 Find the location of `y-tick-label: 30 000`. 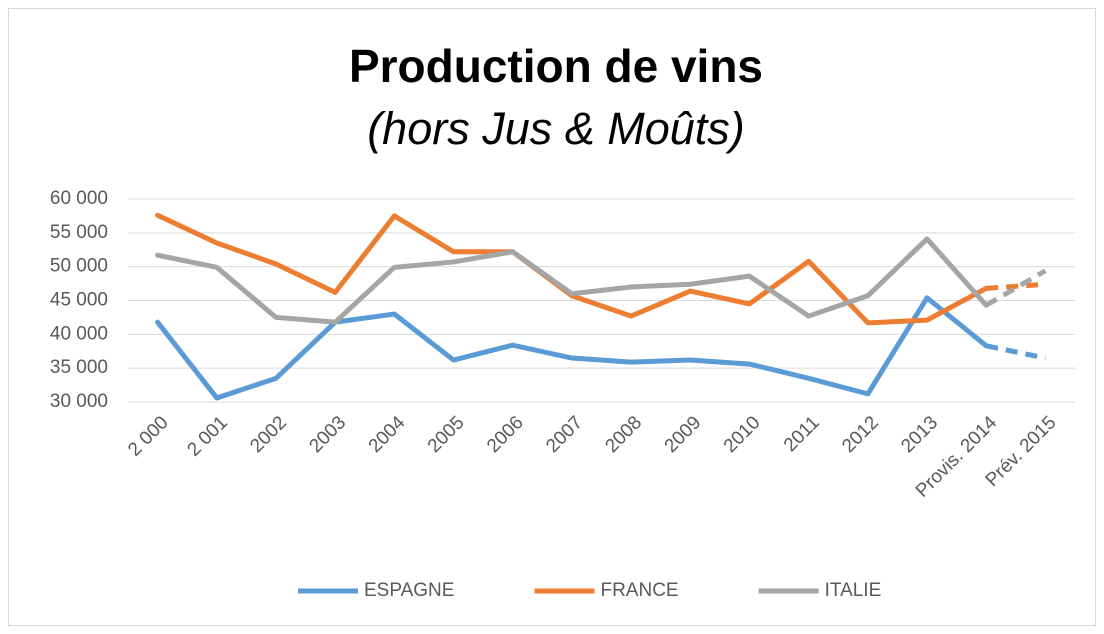

y-tick-label: 30 000 is located at coordinates (79, 401).